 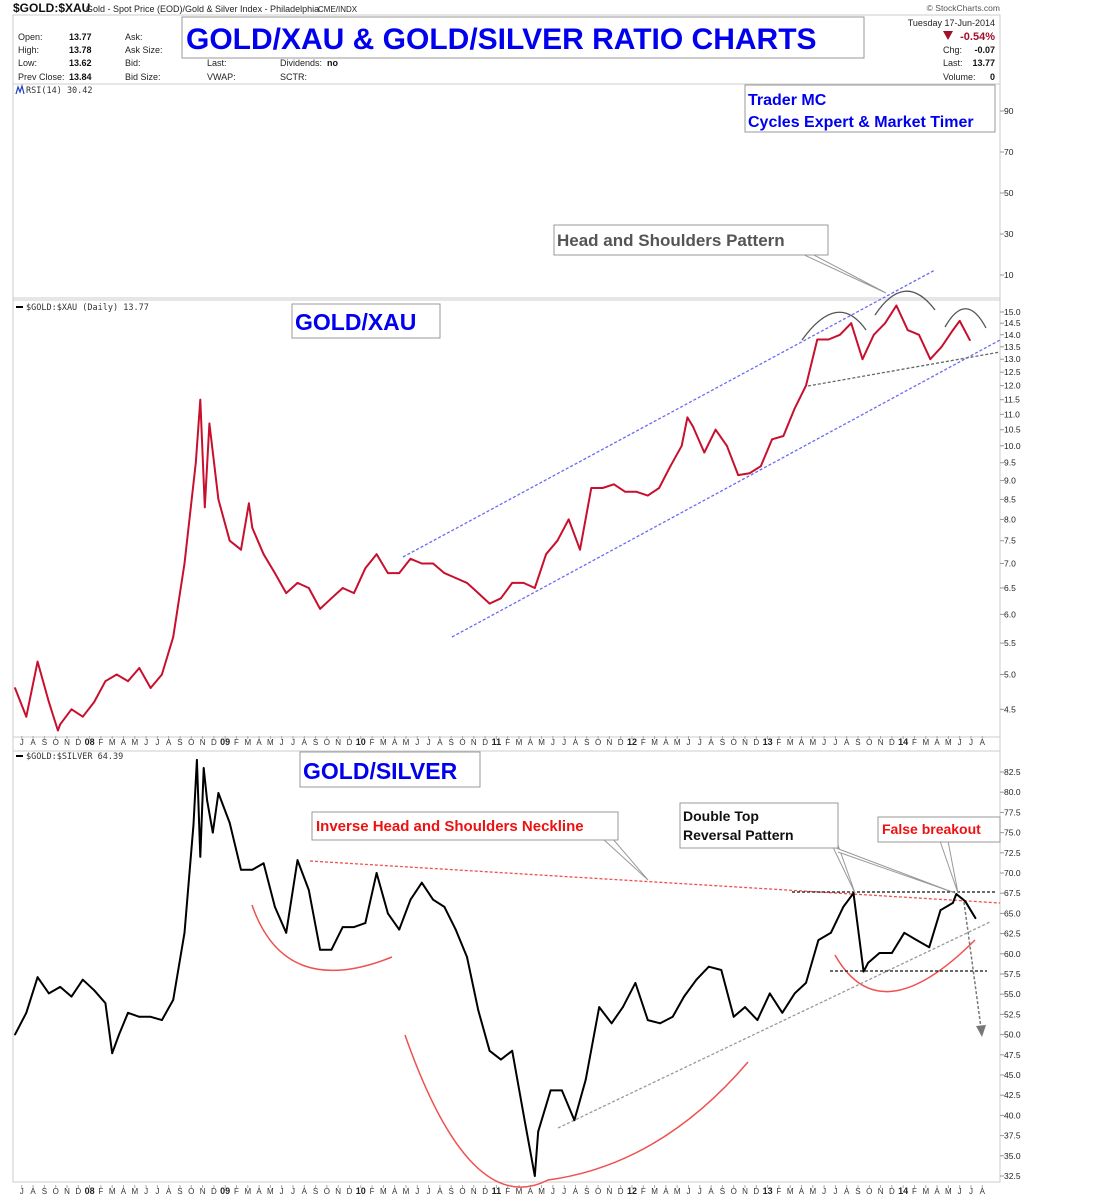 I want to click on gold-xau-legend: $GOLD:$XAU (Daily) 13.77, so click(x=87, y=308).